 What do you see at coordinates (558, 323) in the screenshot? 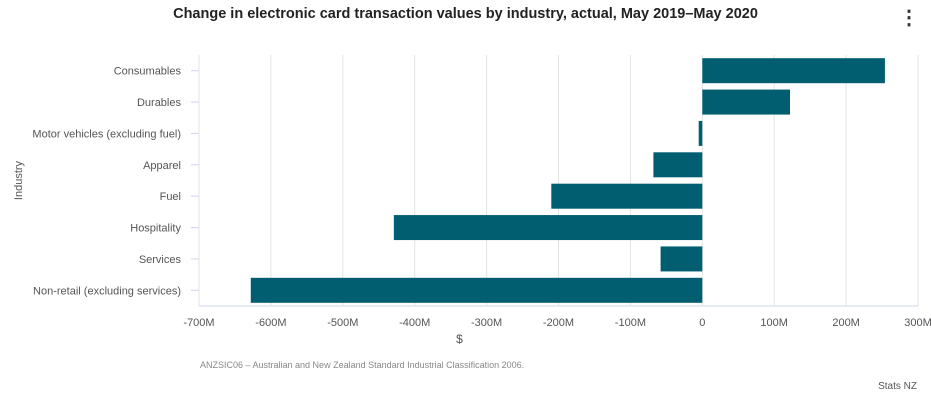
I see `x-tick-label: -200M` at bounding box center [558, 323].